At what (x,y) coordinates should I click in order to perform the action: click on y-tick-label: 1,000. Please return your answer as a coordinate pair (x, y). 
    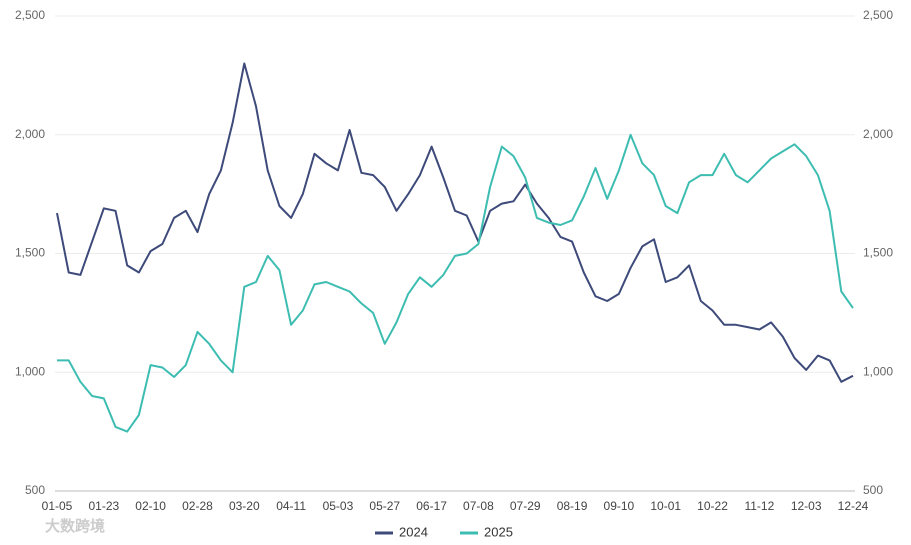
    Looking at the image, I should click on (30, 371).